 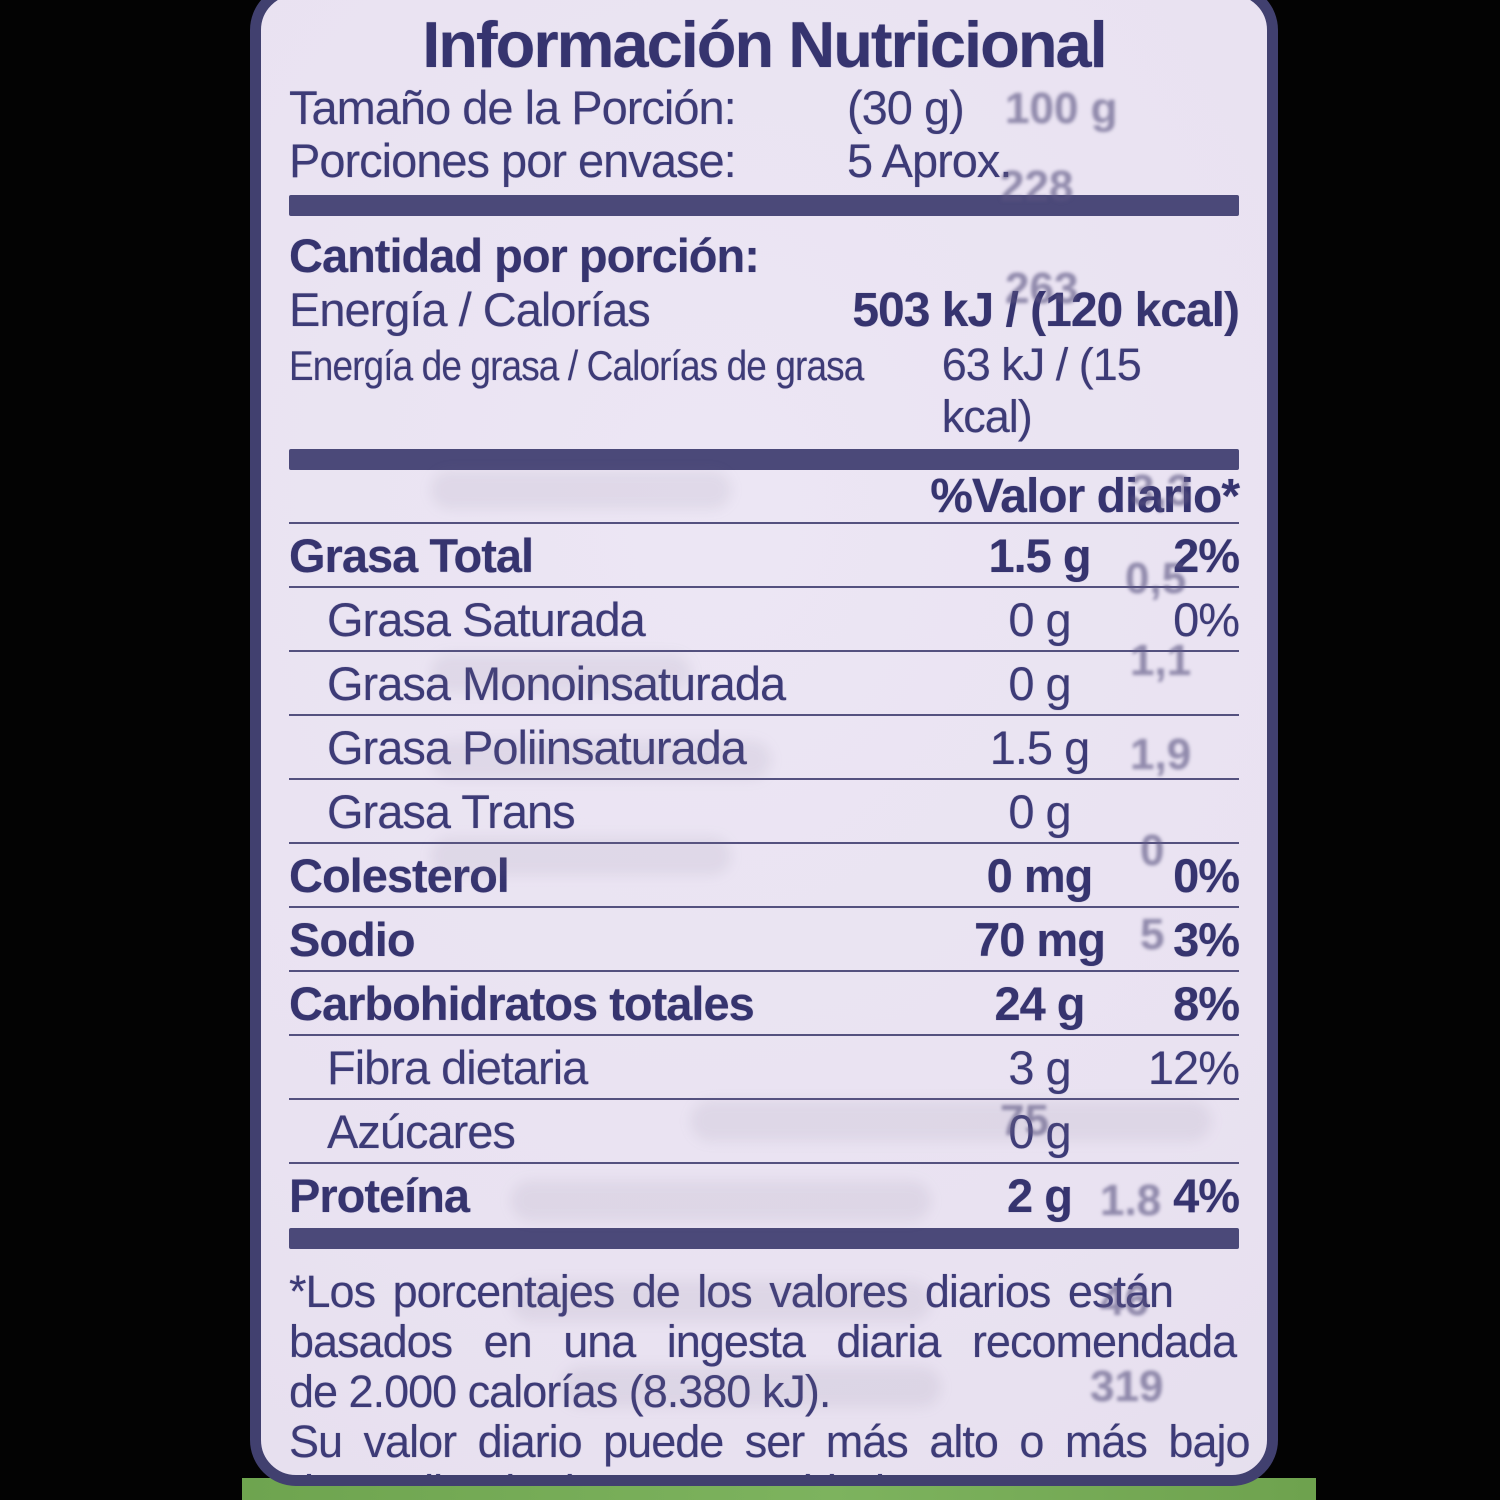 I want to click on ghost-text: 319, so click(x=1127, y=1386).